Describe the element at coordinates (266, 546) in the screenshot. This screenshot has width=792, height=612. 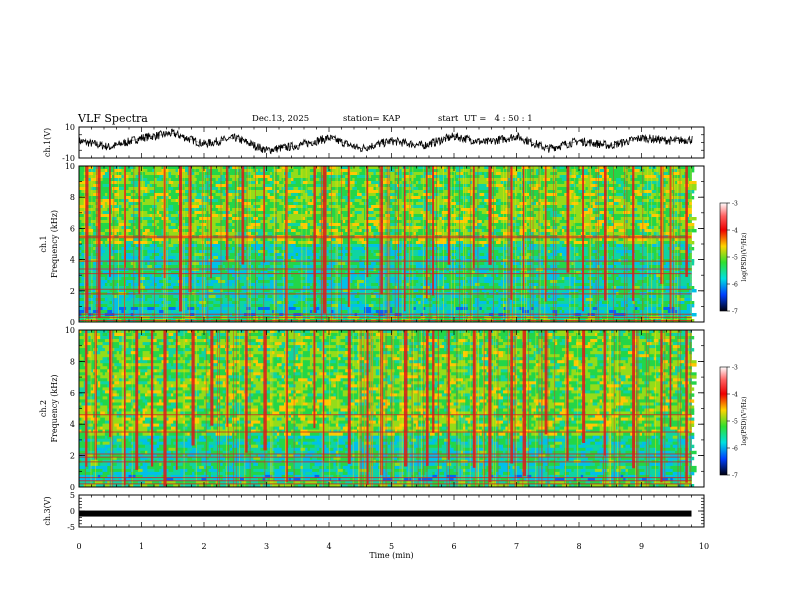
I see `x-tick-3: 3` at that location.